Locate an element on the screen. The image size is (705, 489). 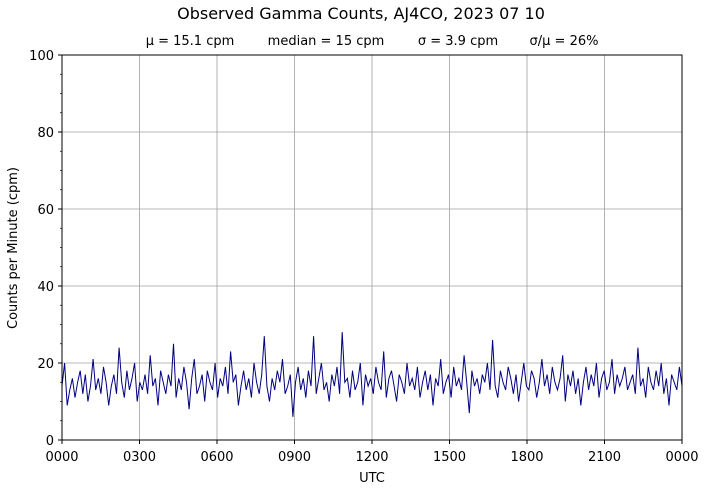
y-tick-label: 80 is located at coordinates (45, 133).